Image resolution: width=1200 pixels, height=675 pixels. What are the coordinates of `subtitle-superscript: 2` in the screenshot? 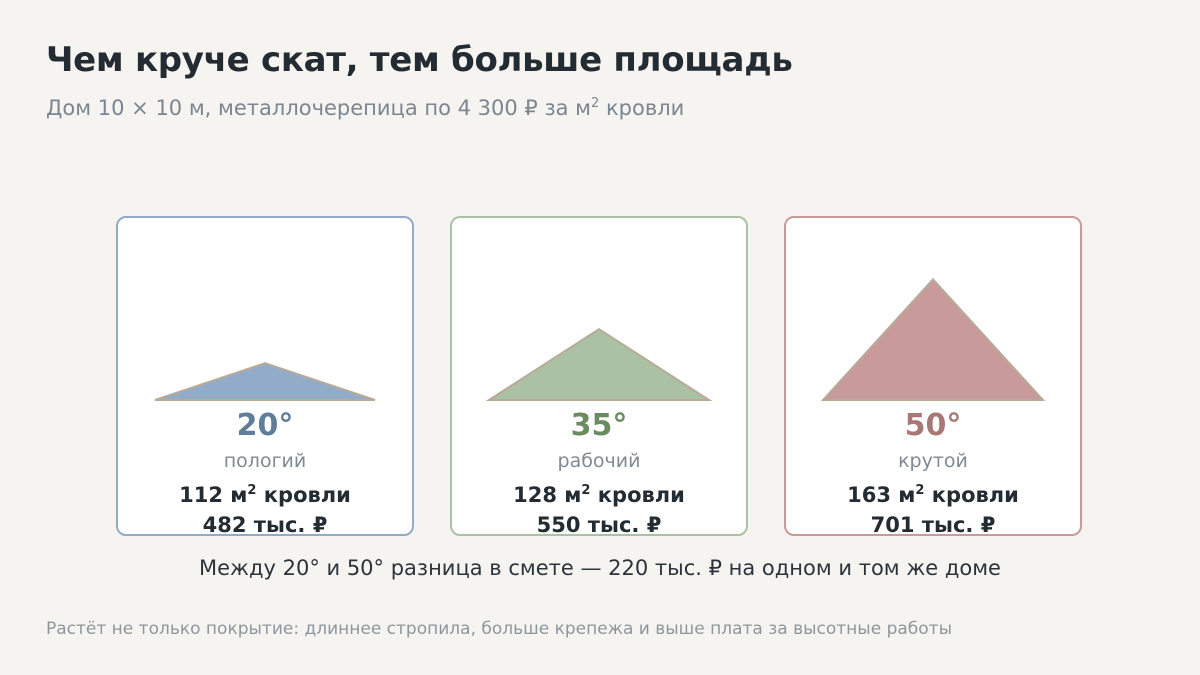 It's located at (595, 103).